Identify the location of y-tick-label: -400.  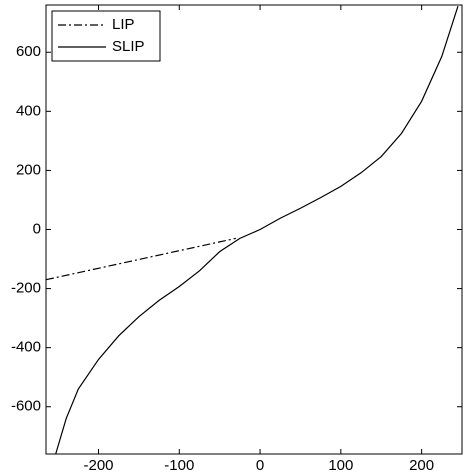
(26, 347).